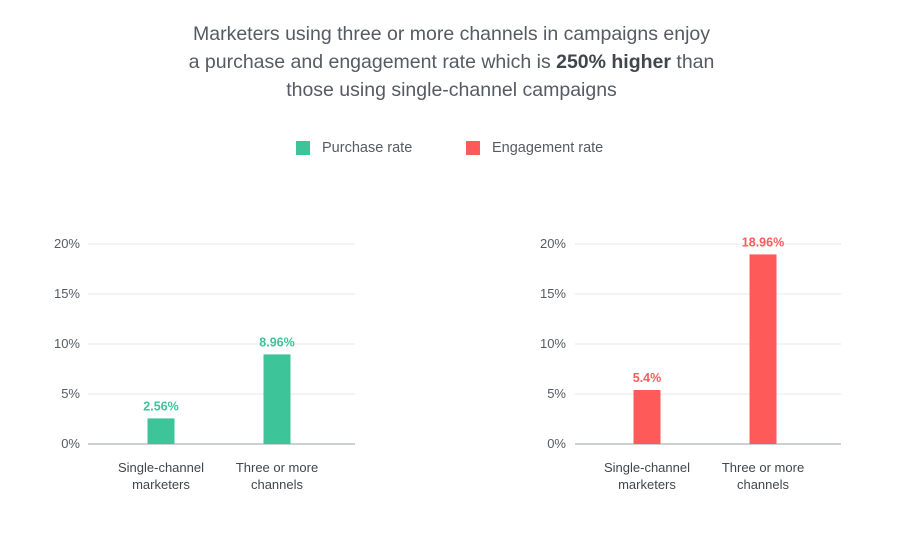  I want to click on legend: Purchase rate Engagement rate, so click(451, 148).